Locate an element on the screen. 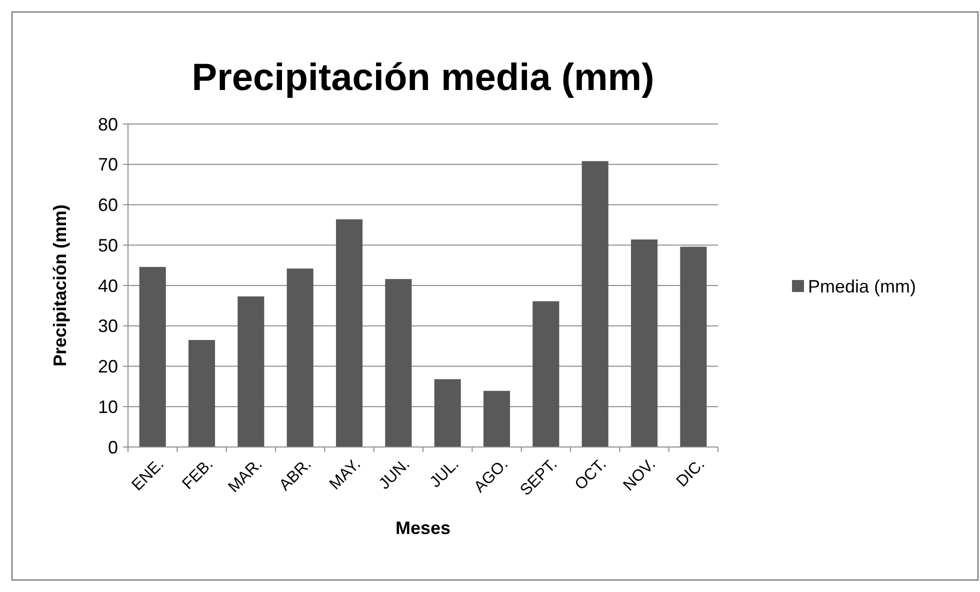  x-tick-label: FEB. is located at coordinates (198, 474).